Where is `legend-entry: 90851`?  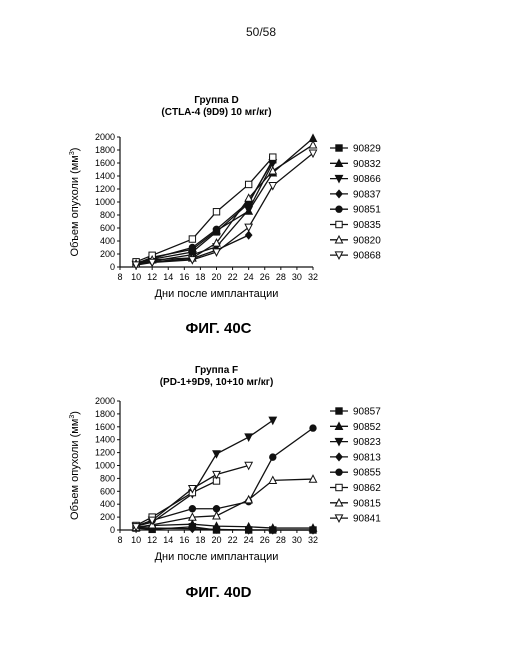
legend-entry: 90851 is located at coordinates (355, 210).